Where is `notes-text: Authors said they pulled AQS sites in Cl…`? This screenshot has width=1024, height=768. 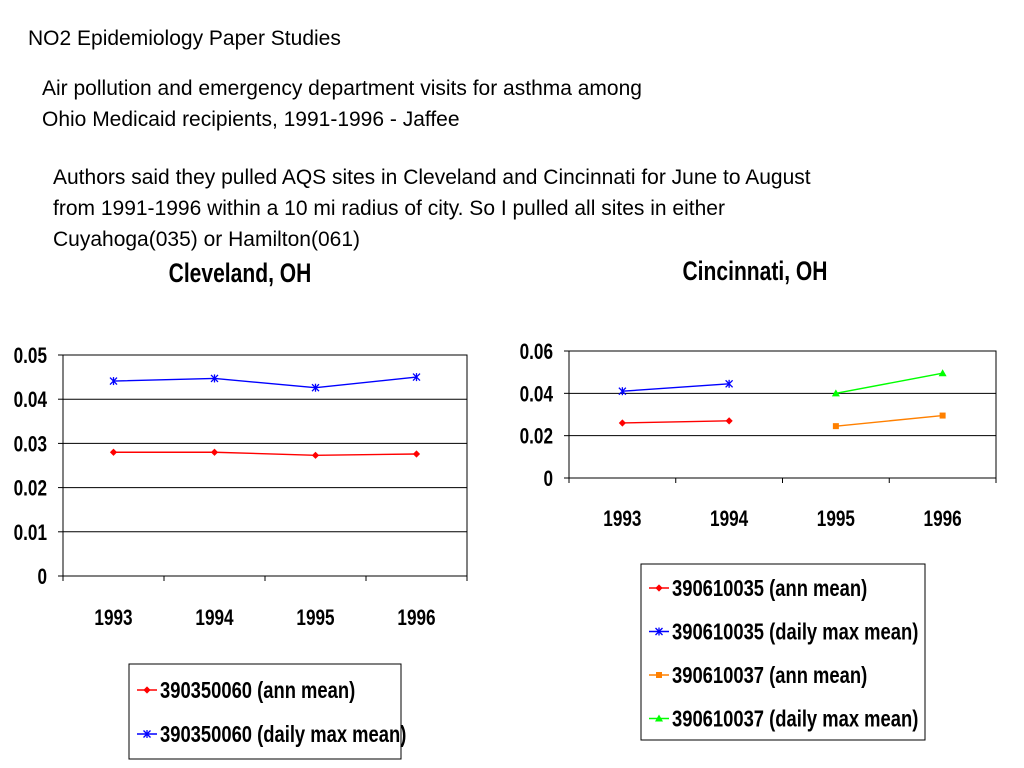
notes-text: Authors said they pulled AQS sites in Cl… is located at coordinates (432, 208).